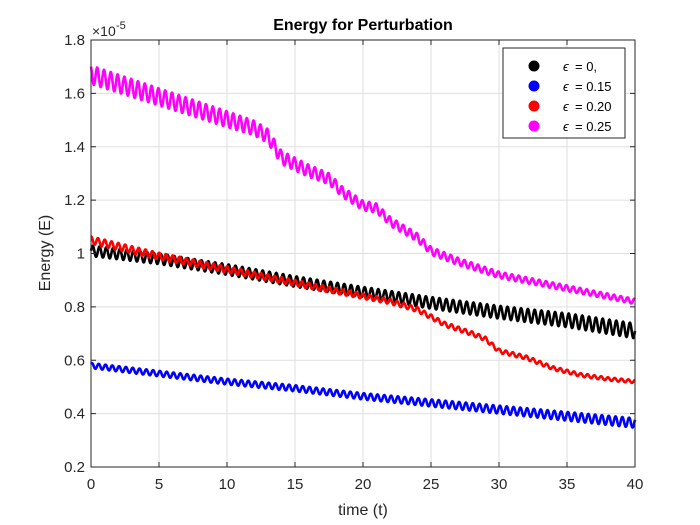 The width and height of the screenshot is (700, 525). What do you see at coordinates (81, 254) in the screenshot?
I see `y-tick-label: 1` at bounding box center [81, 254].